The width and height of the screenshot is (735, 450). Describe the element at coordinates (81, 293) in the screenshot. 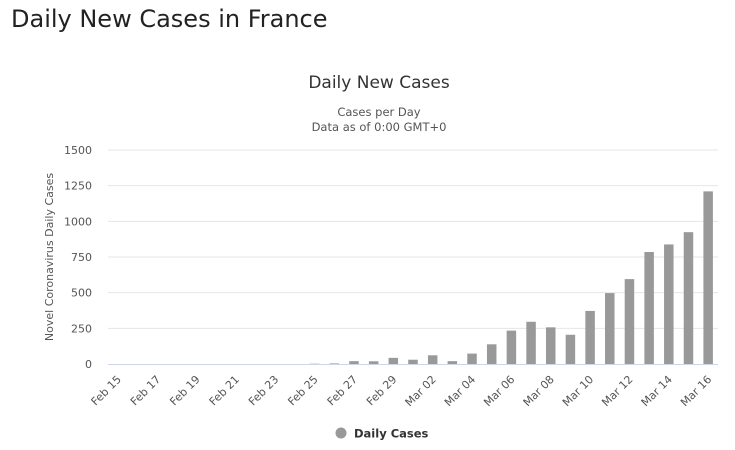

I see `y-tick-label: 500` at that location.